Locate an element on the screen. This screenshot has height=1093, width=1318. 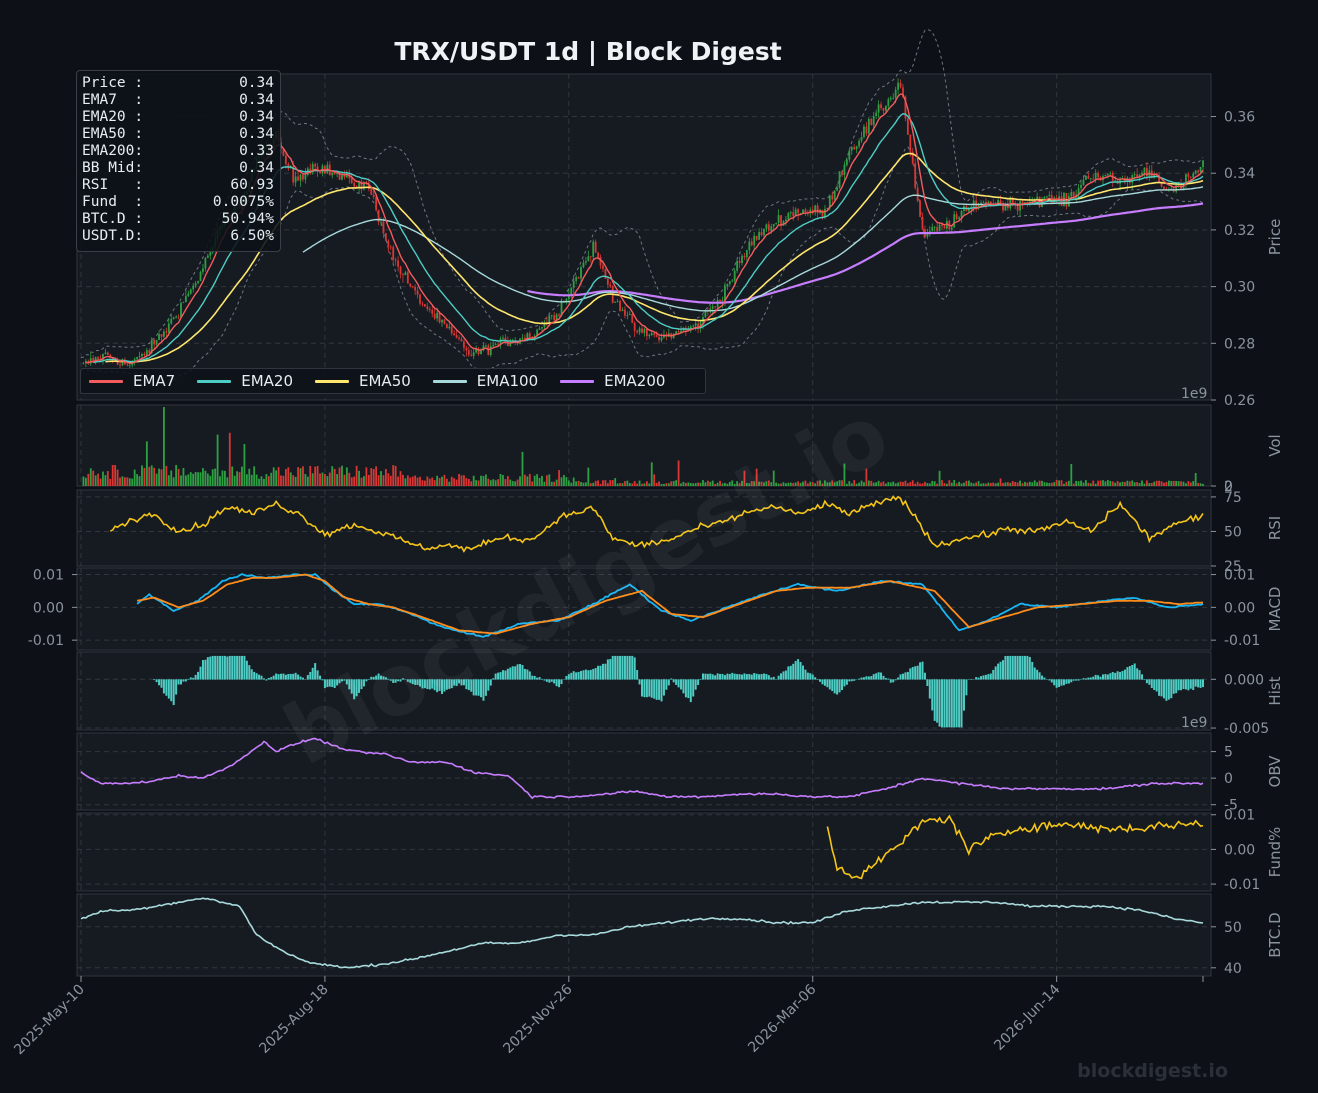
info-label: EMA20 : is located at coordinates (113, 117).